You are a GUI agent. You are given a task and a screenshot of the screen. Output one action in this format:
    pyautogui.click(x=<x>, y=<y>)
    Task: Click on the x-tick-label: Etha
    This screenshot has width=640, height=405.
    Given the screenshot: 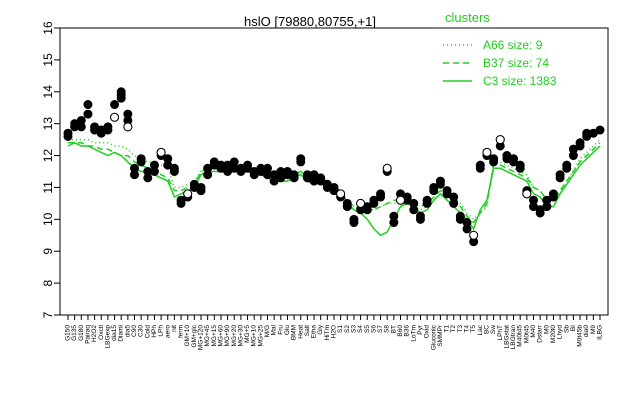 What is the action you would take?
    pyautogui.click(x=314, y=332)
    